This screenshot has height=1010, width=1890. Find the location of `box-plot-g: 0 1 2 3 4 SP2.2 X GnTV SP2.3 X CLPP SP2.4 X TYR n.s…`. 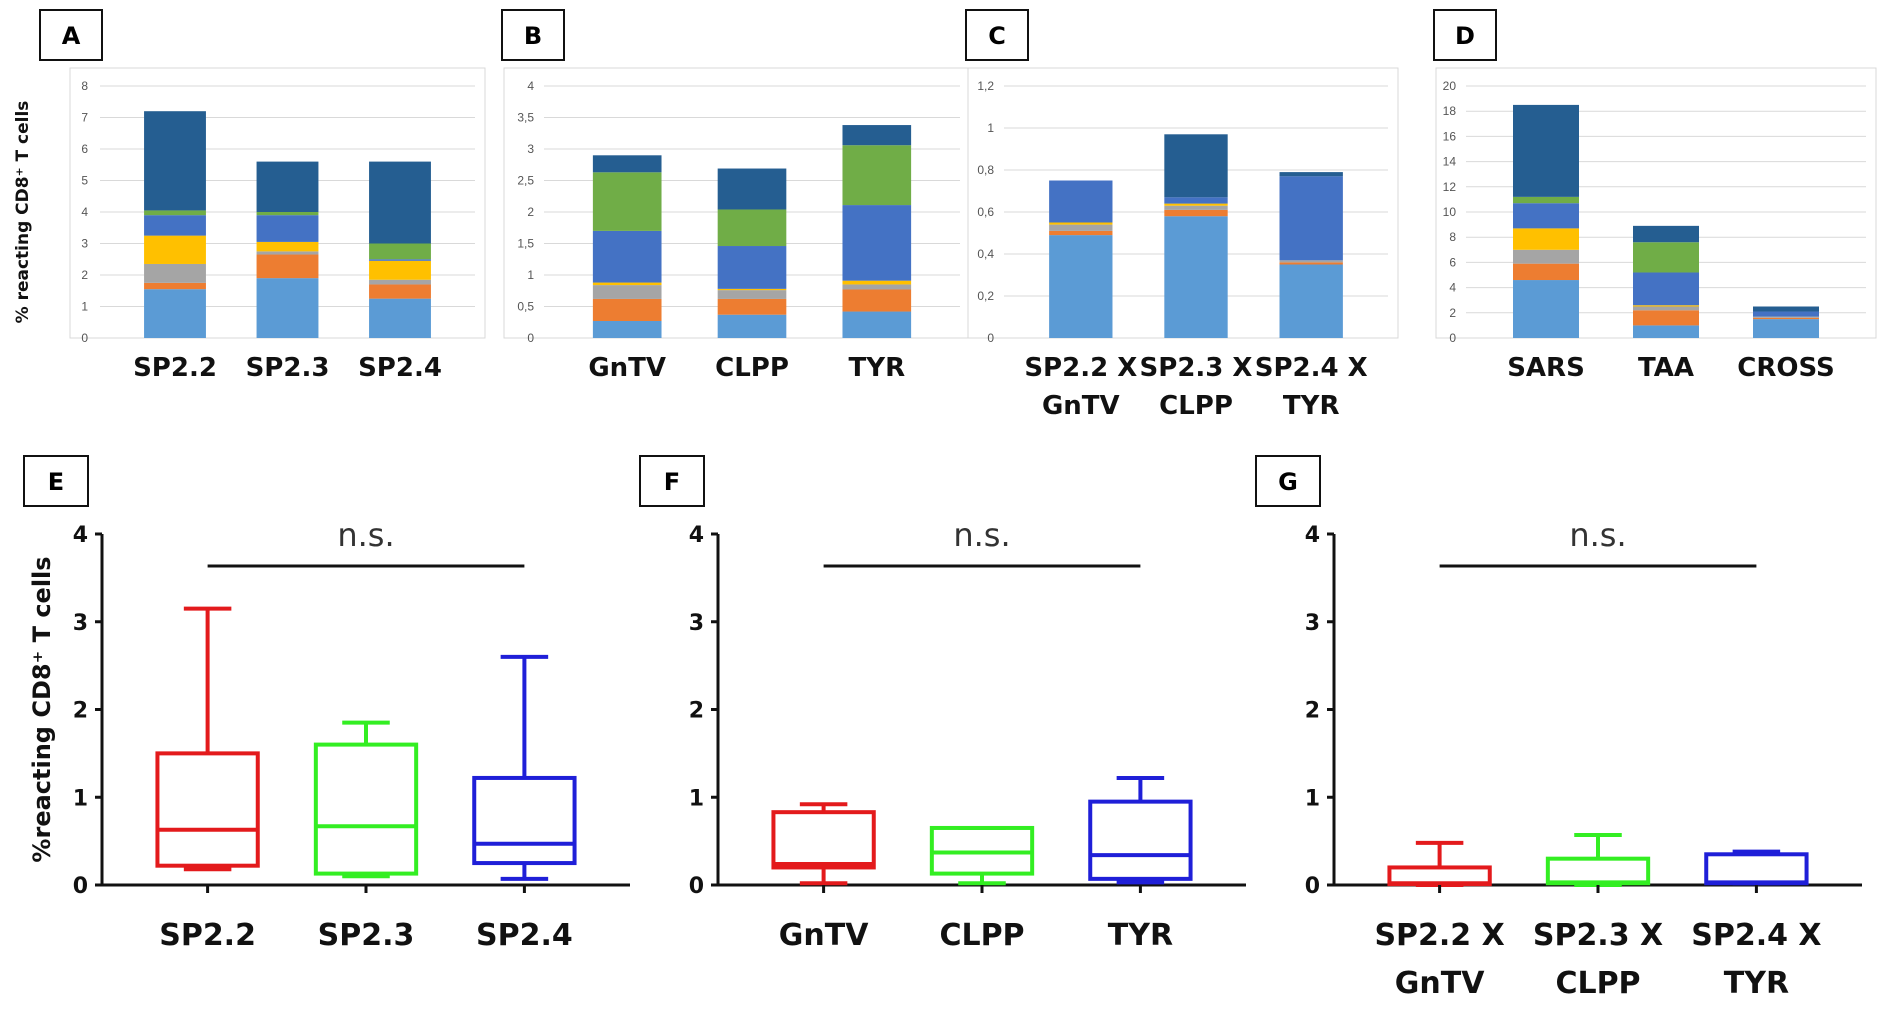

box-plot-g: 0 1 2 3 4 SP2.2 X GnTV SP2.3 X CLPP SP2.4 X TYR n.s… is located at coordinates (1583, 758).